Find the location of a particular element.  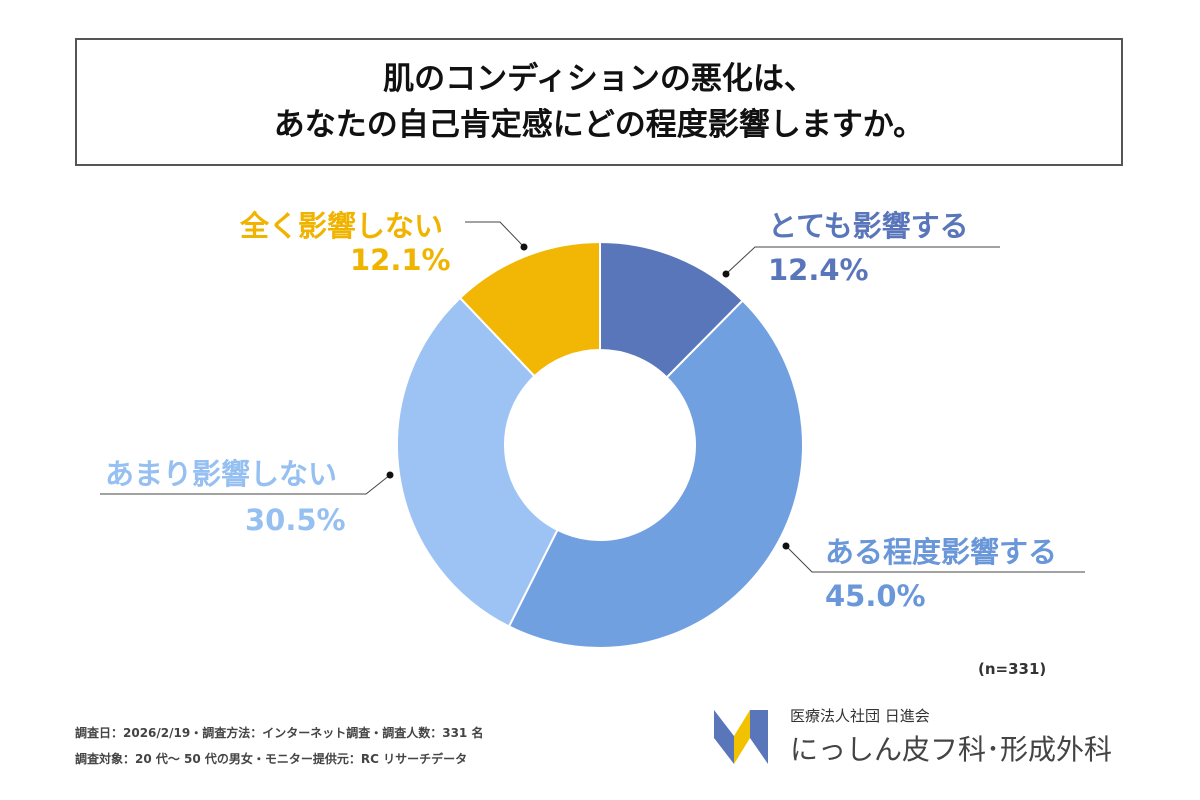

footer-line-1: 調査日：2026/2/19・調査方法：インターネット調査・調査人数：331 名 is located at coordinates (279, 733).